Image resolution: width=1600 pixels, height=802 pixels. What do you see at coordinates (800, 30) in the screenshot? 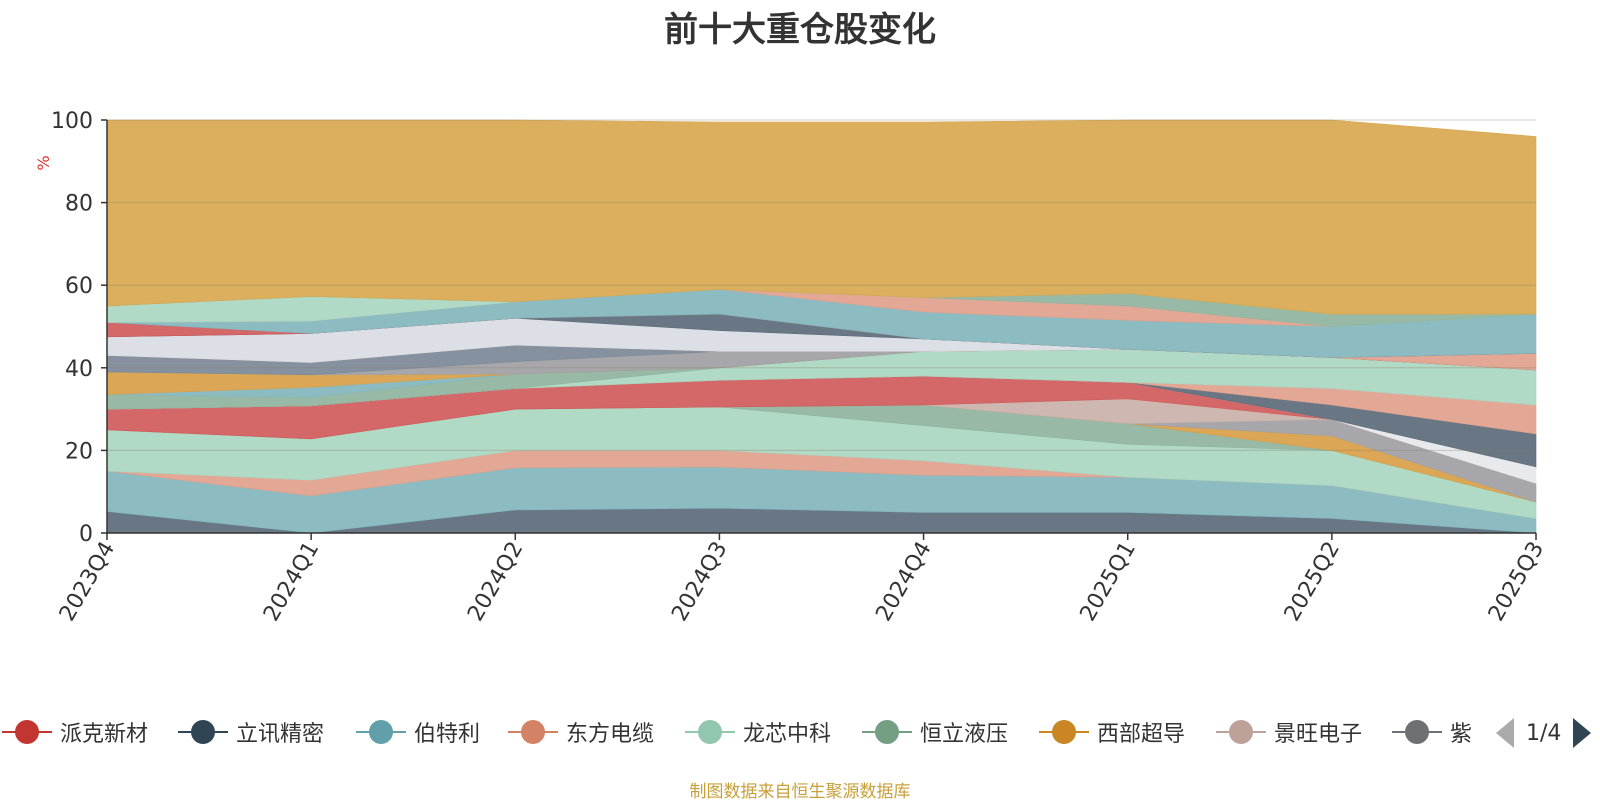
I see `chart-title: 前十大重仓股变化` at bounding box center [800, 30].